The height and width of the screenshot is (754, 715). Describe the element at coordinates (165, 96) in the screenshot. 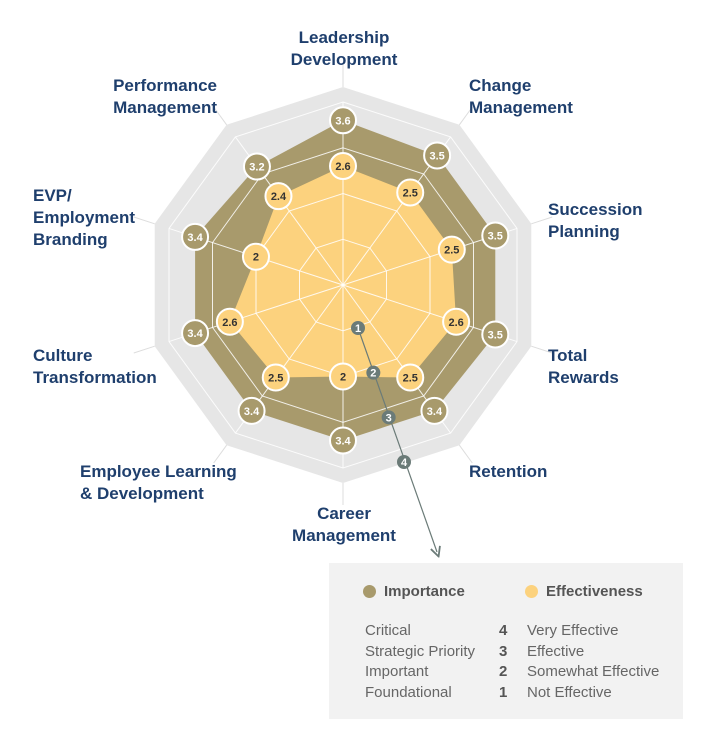

I see `axis-label-performance-management: Performance Management` at that location.